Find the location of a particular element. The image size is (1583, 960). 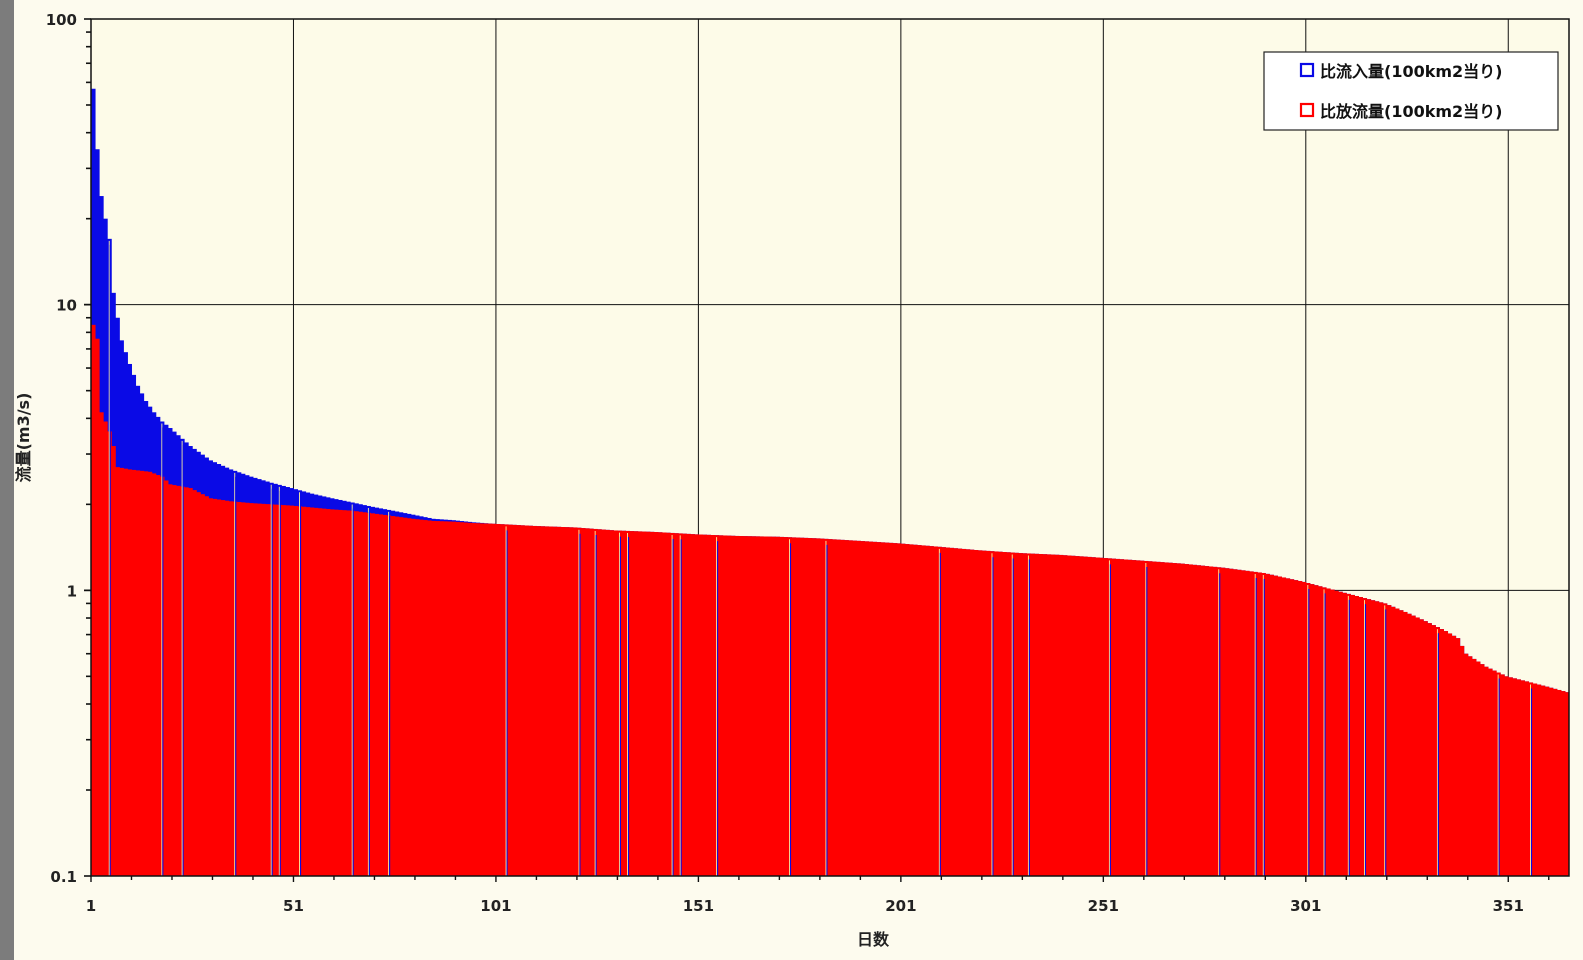

x-axis-title: 日数 is located at coordinates (873, 939).